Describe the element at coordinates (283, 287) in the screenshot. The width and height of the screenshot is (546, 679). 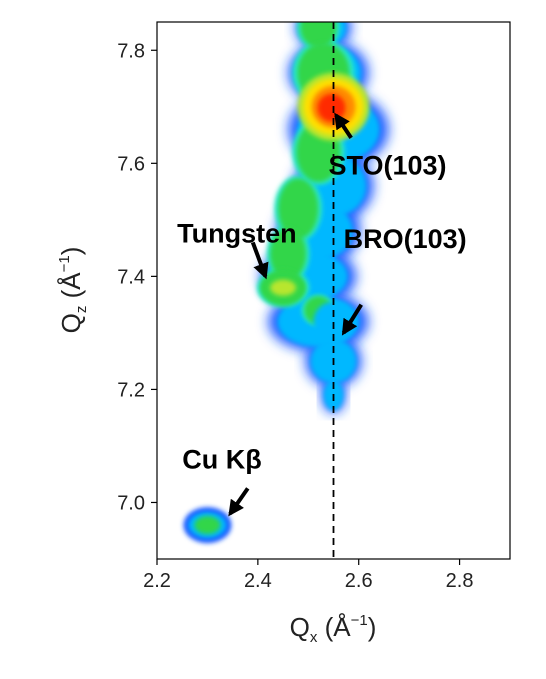
I see `peak-tungsten-core` at that location.